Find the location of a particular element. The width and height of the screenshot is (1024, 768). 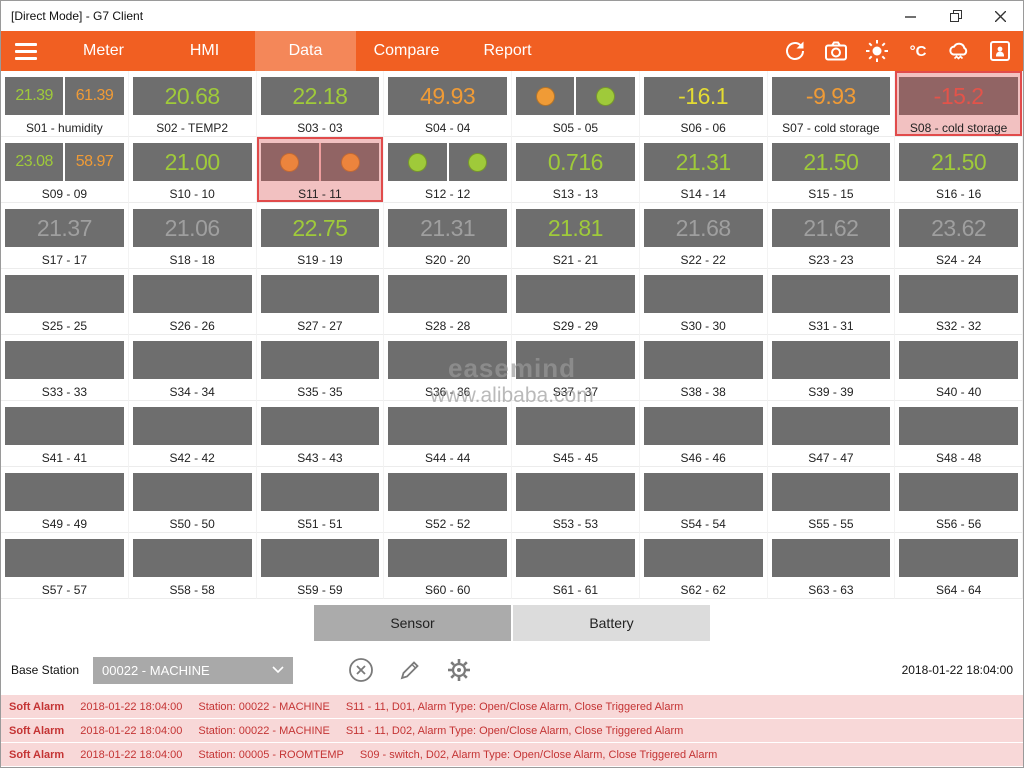

sensor-label: S50 - 50 is located at coordinates (192, 524).